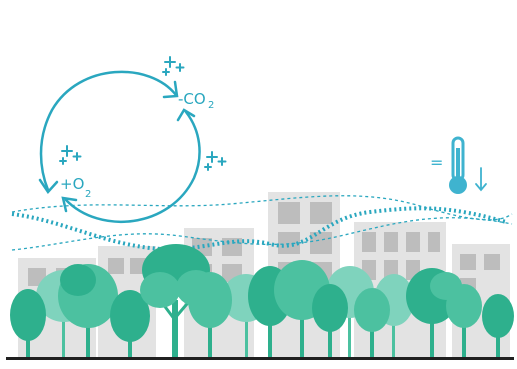  Describe the element at coordinates (186, 115) in the screenshot. I see `arrow-head-right` at that location.